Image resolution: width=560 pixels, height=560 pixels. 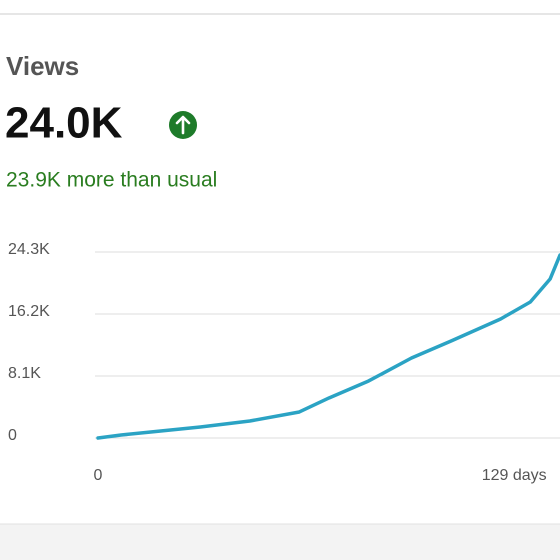 What do you see at coordinates (183, 125) in the screenshot?
I see `up-icon` at bounding box center [183, 125].